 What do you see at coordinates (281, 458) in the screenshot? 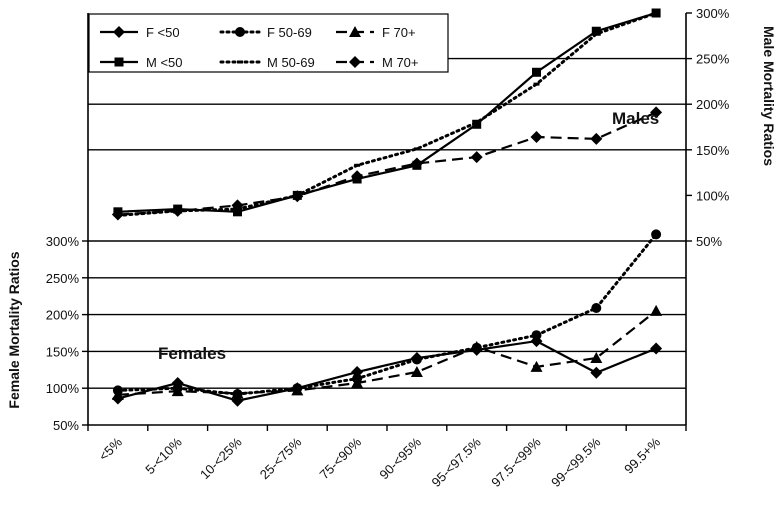
I see `x-tick-label: 25-<75%` at bounding box center [281, 458].